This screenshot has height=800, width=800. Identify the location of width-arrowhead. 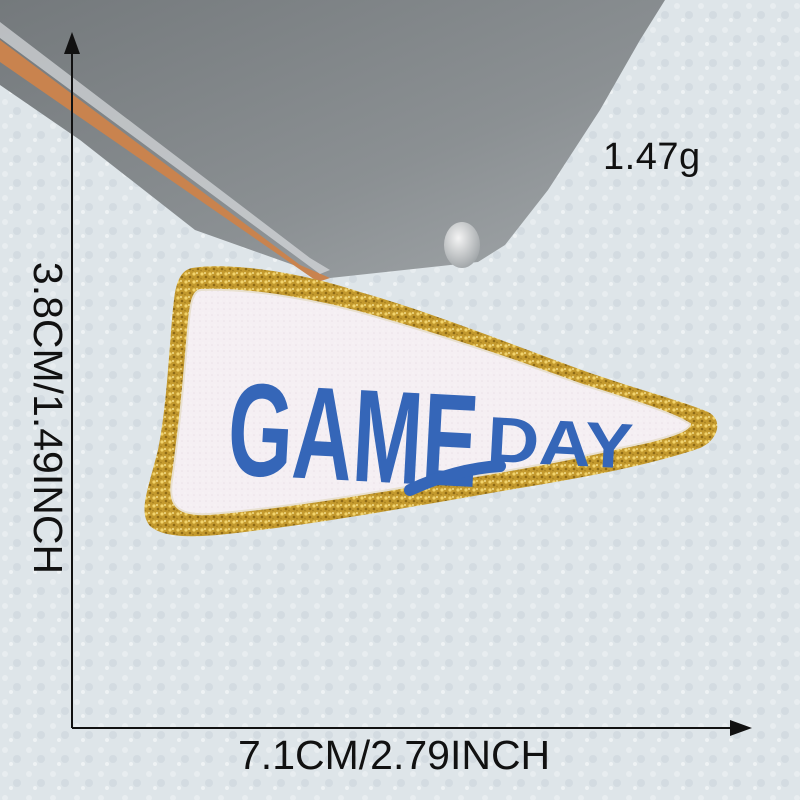
(741, 728).